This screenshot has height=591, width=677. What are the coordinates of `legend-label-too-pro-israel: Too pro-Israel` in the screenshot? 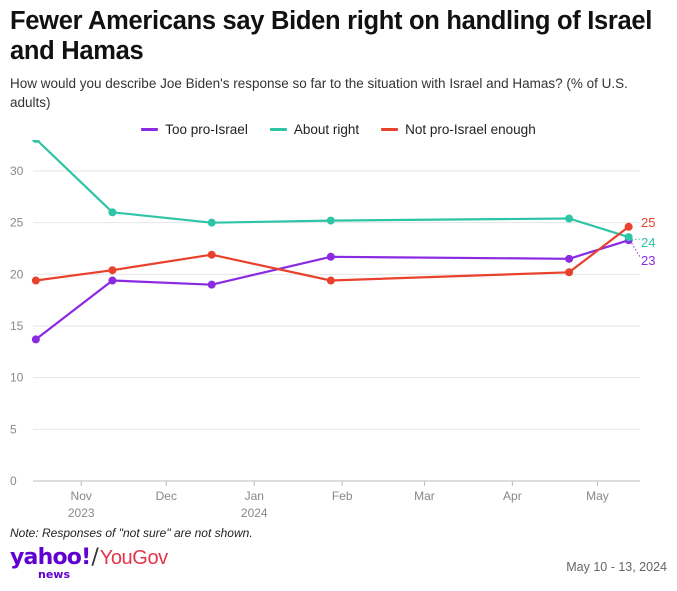 It's located at (206, 129).